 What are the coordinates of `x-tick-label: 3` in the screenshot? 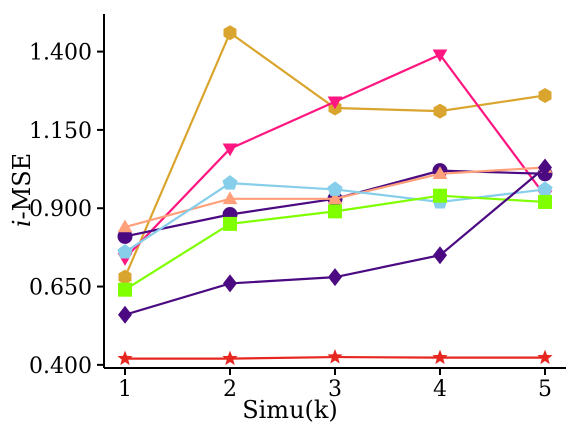 It's located at (335, 389).